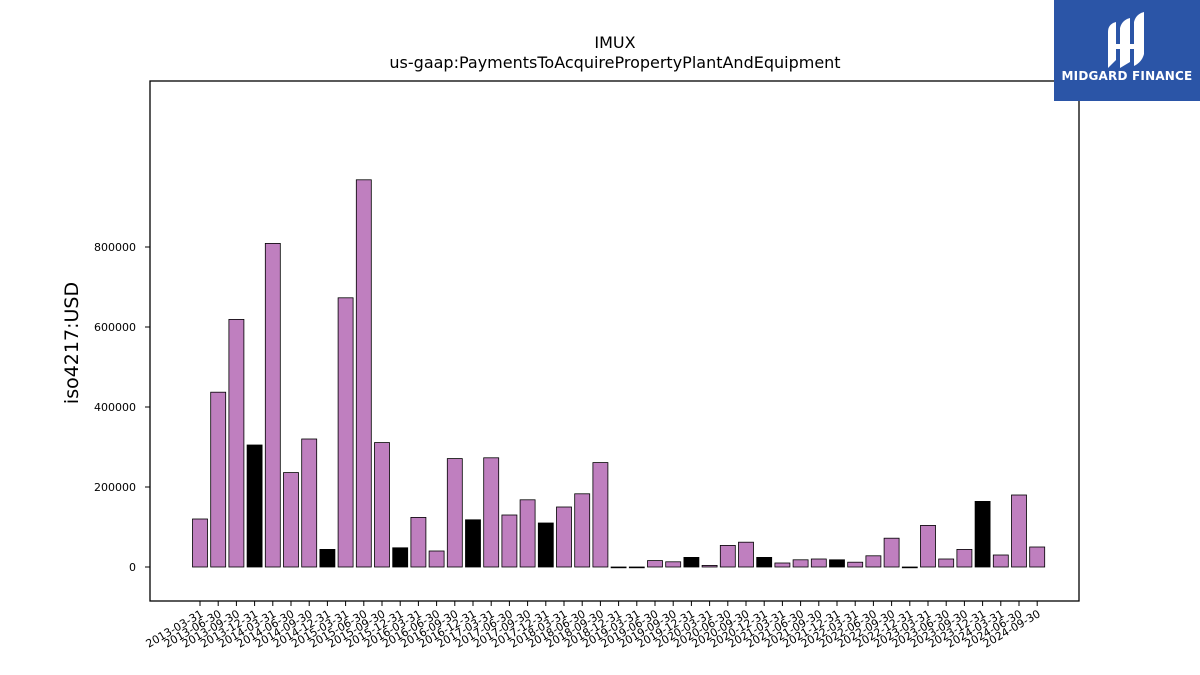 This screenshot has width=1200, height=675. Describe the element at coordinates (132, 567) in the screenshot. I see `y-tick-label: 0` at that location.